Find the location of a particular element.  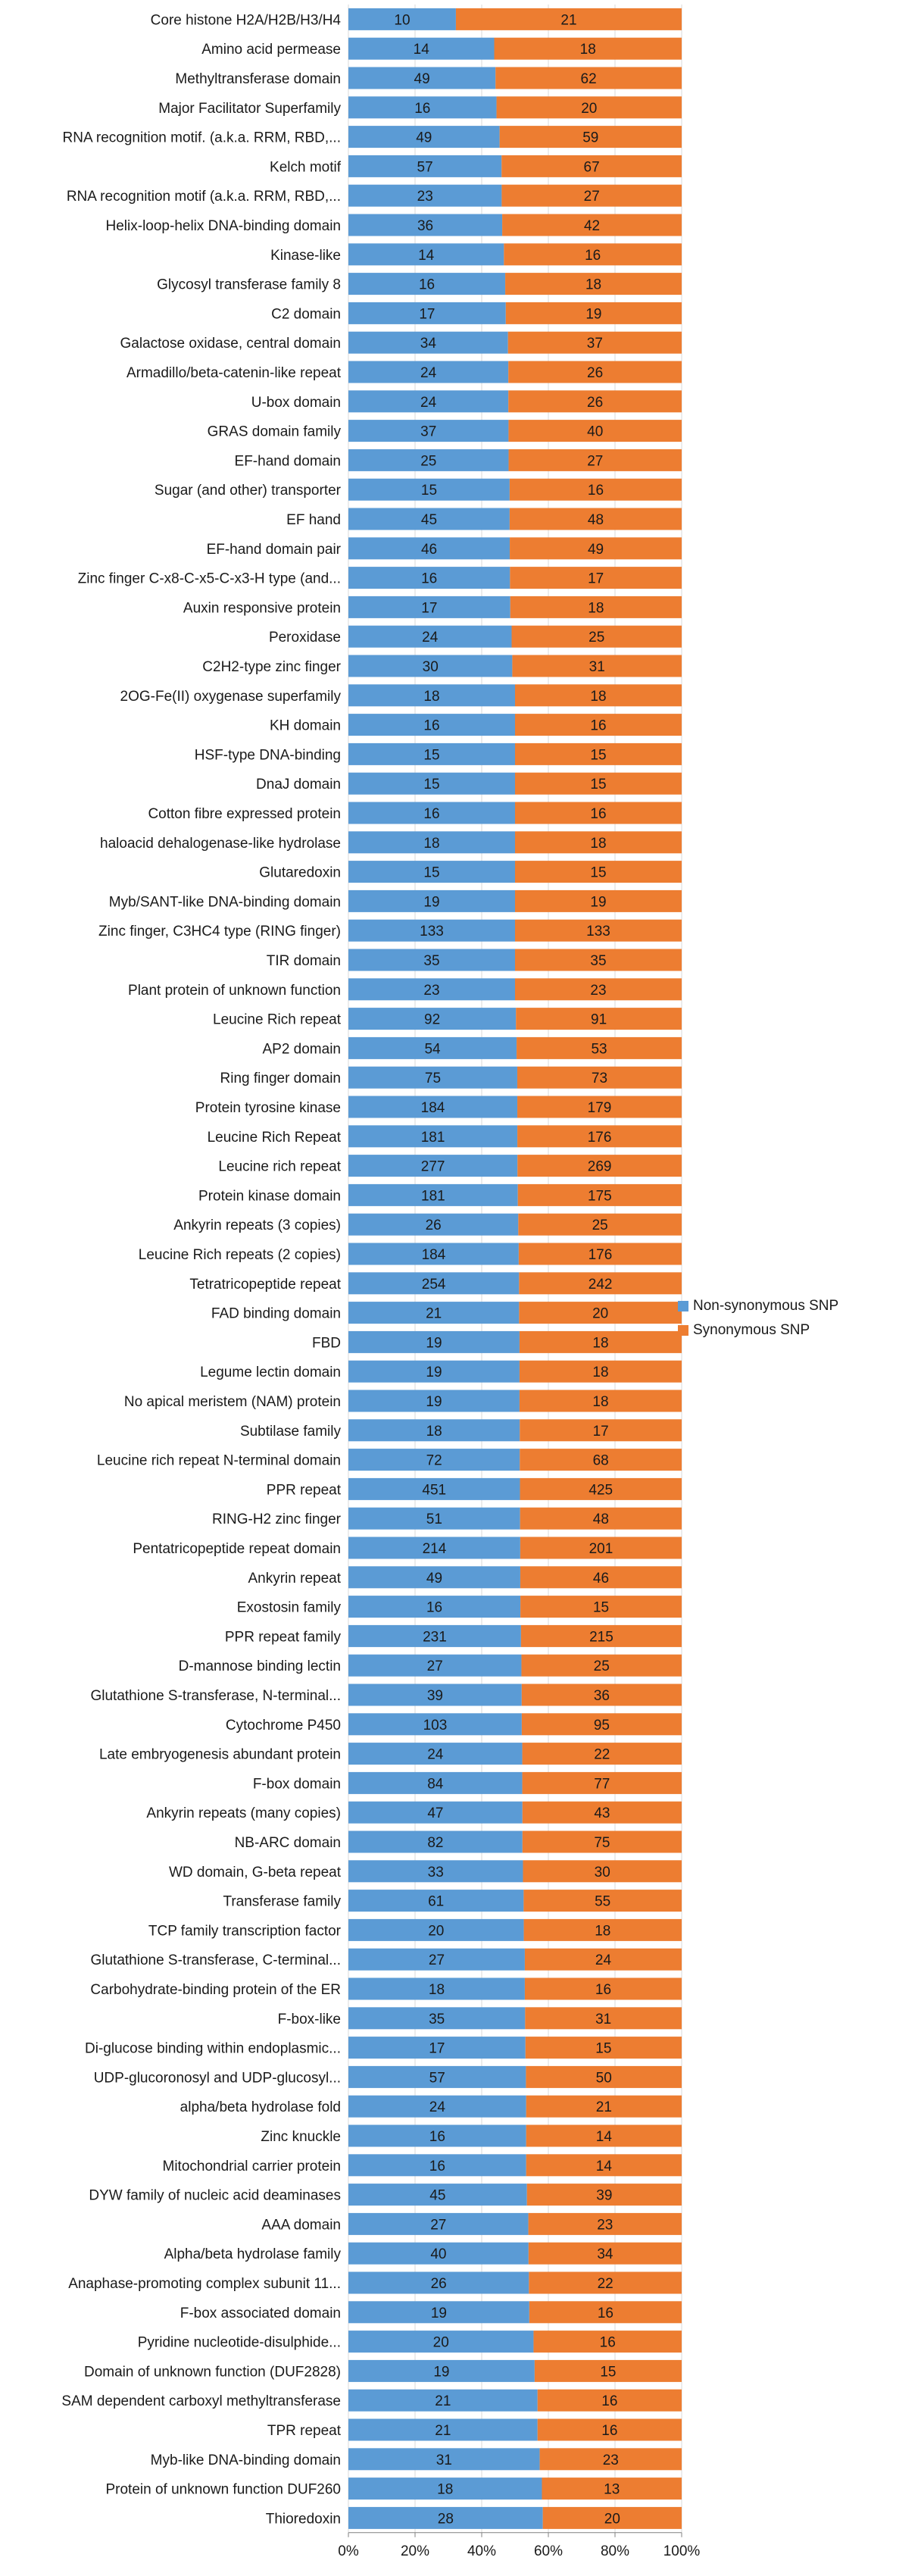

value-label-synonymous-31: 133 is located at coordinates (598, 932).